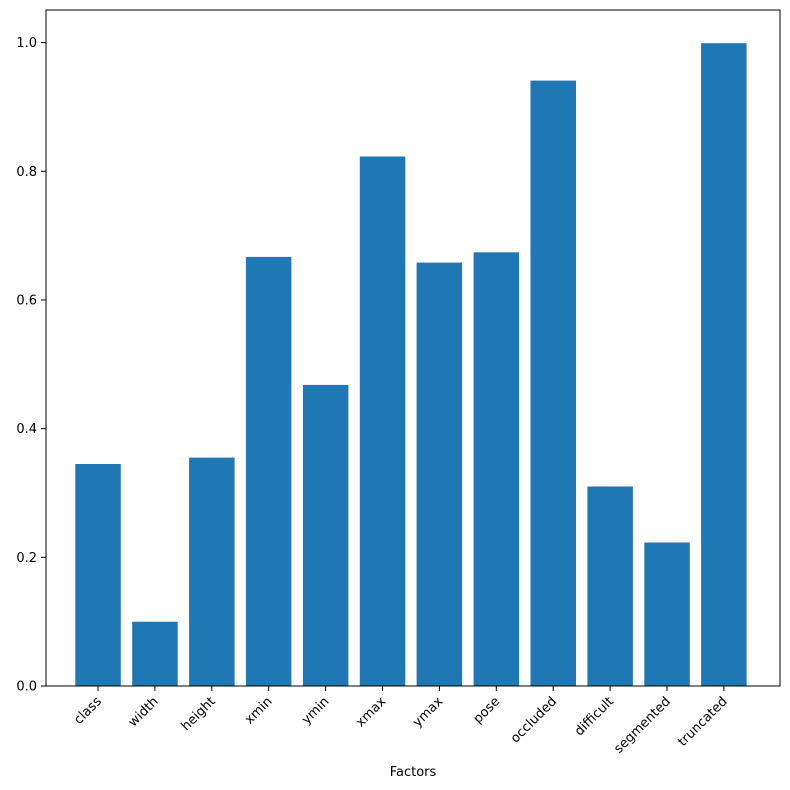 This screenshot has height=790, width=790. What do you see at coordinates (642, 725) in the screenshot?
I see `x-tick-label: segmented` at bounding box center [642, 725].